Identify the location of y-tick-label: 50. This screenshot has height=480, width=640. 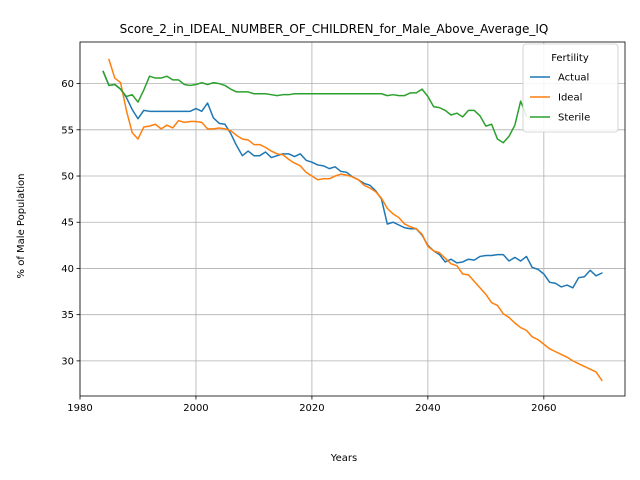
(67, 177).